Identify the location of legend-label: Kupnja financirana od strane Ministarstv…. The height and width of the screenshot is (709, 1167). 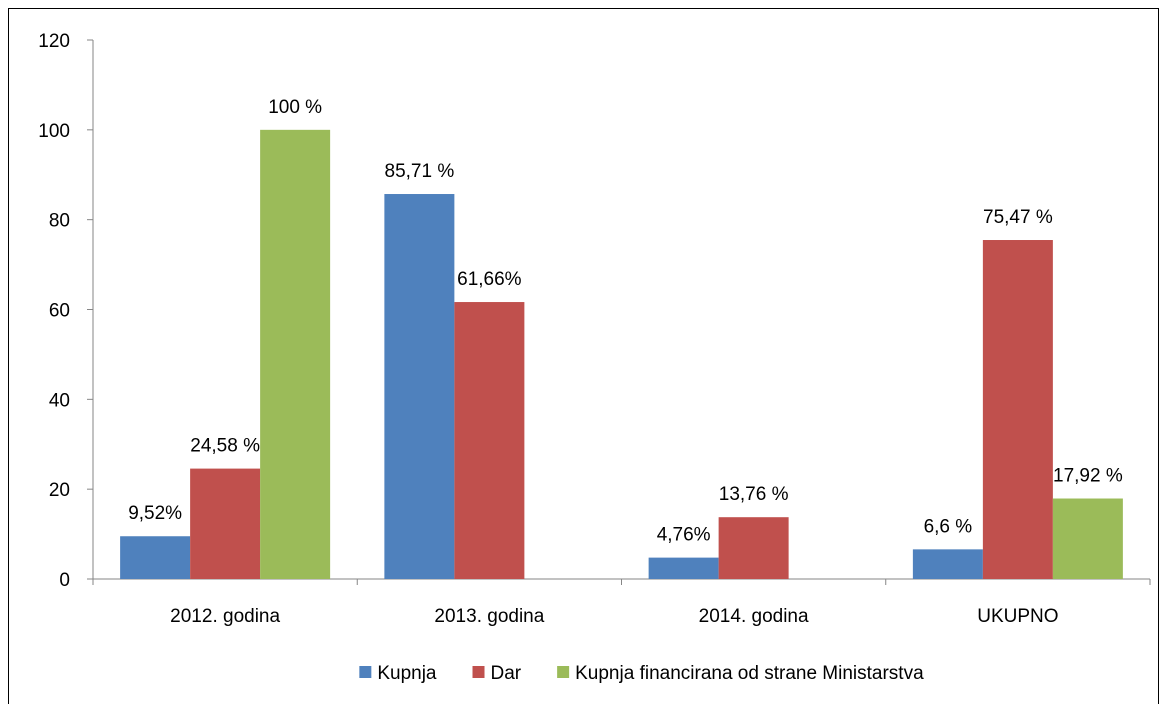
(749, 673).